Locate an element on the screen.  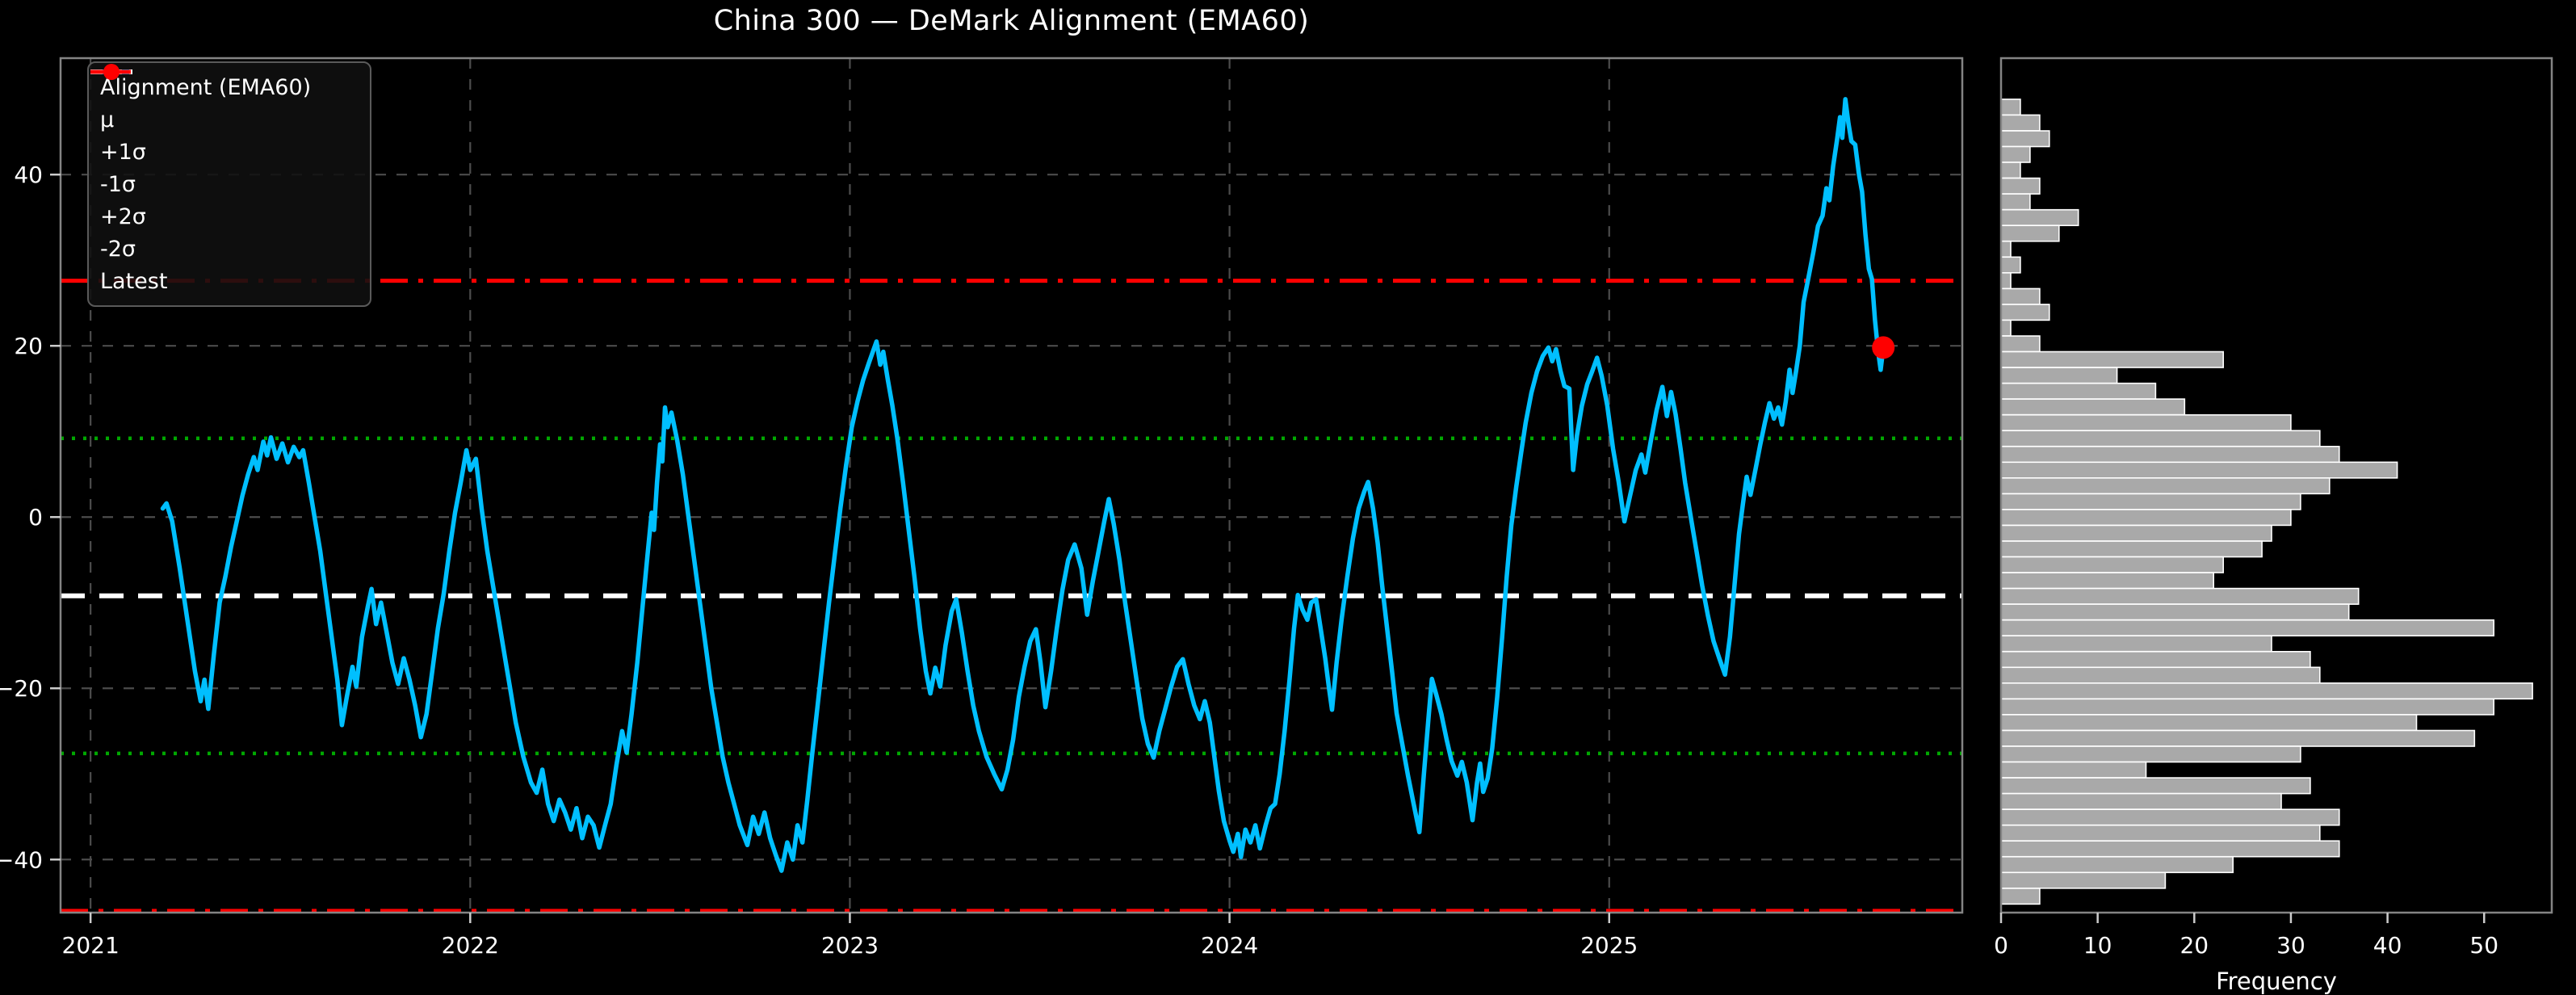
legend-item: -1σ is located at coordinates (224, 134).